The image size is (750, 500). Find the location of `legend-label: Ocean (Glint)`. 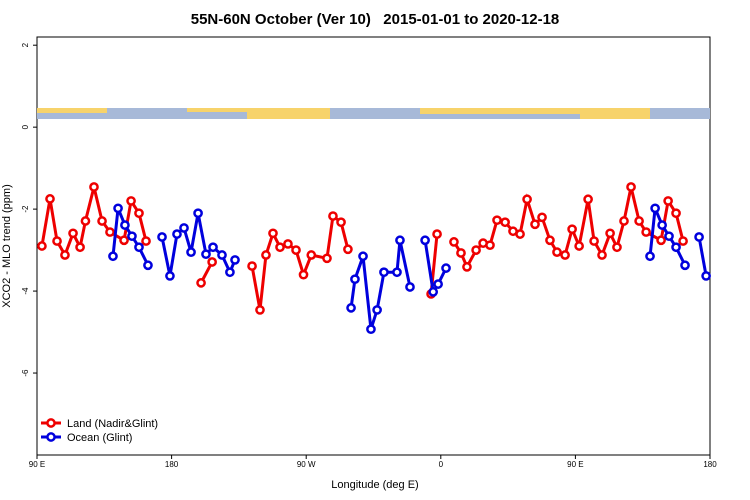

legend-label: Ocean (Glint) is located at coordinates (99, 438).